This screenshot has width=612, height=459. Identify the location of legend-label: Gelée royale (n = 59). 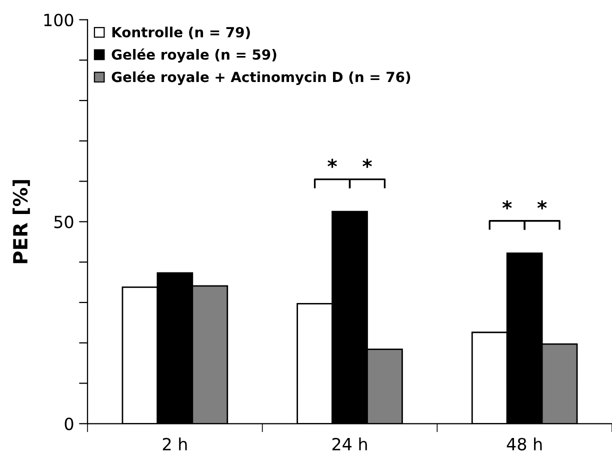
(194, 55).